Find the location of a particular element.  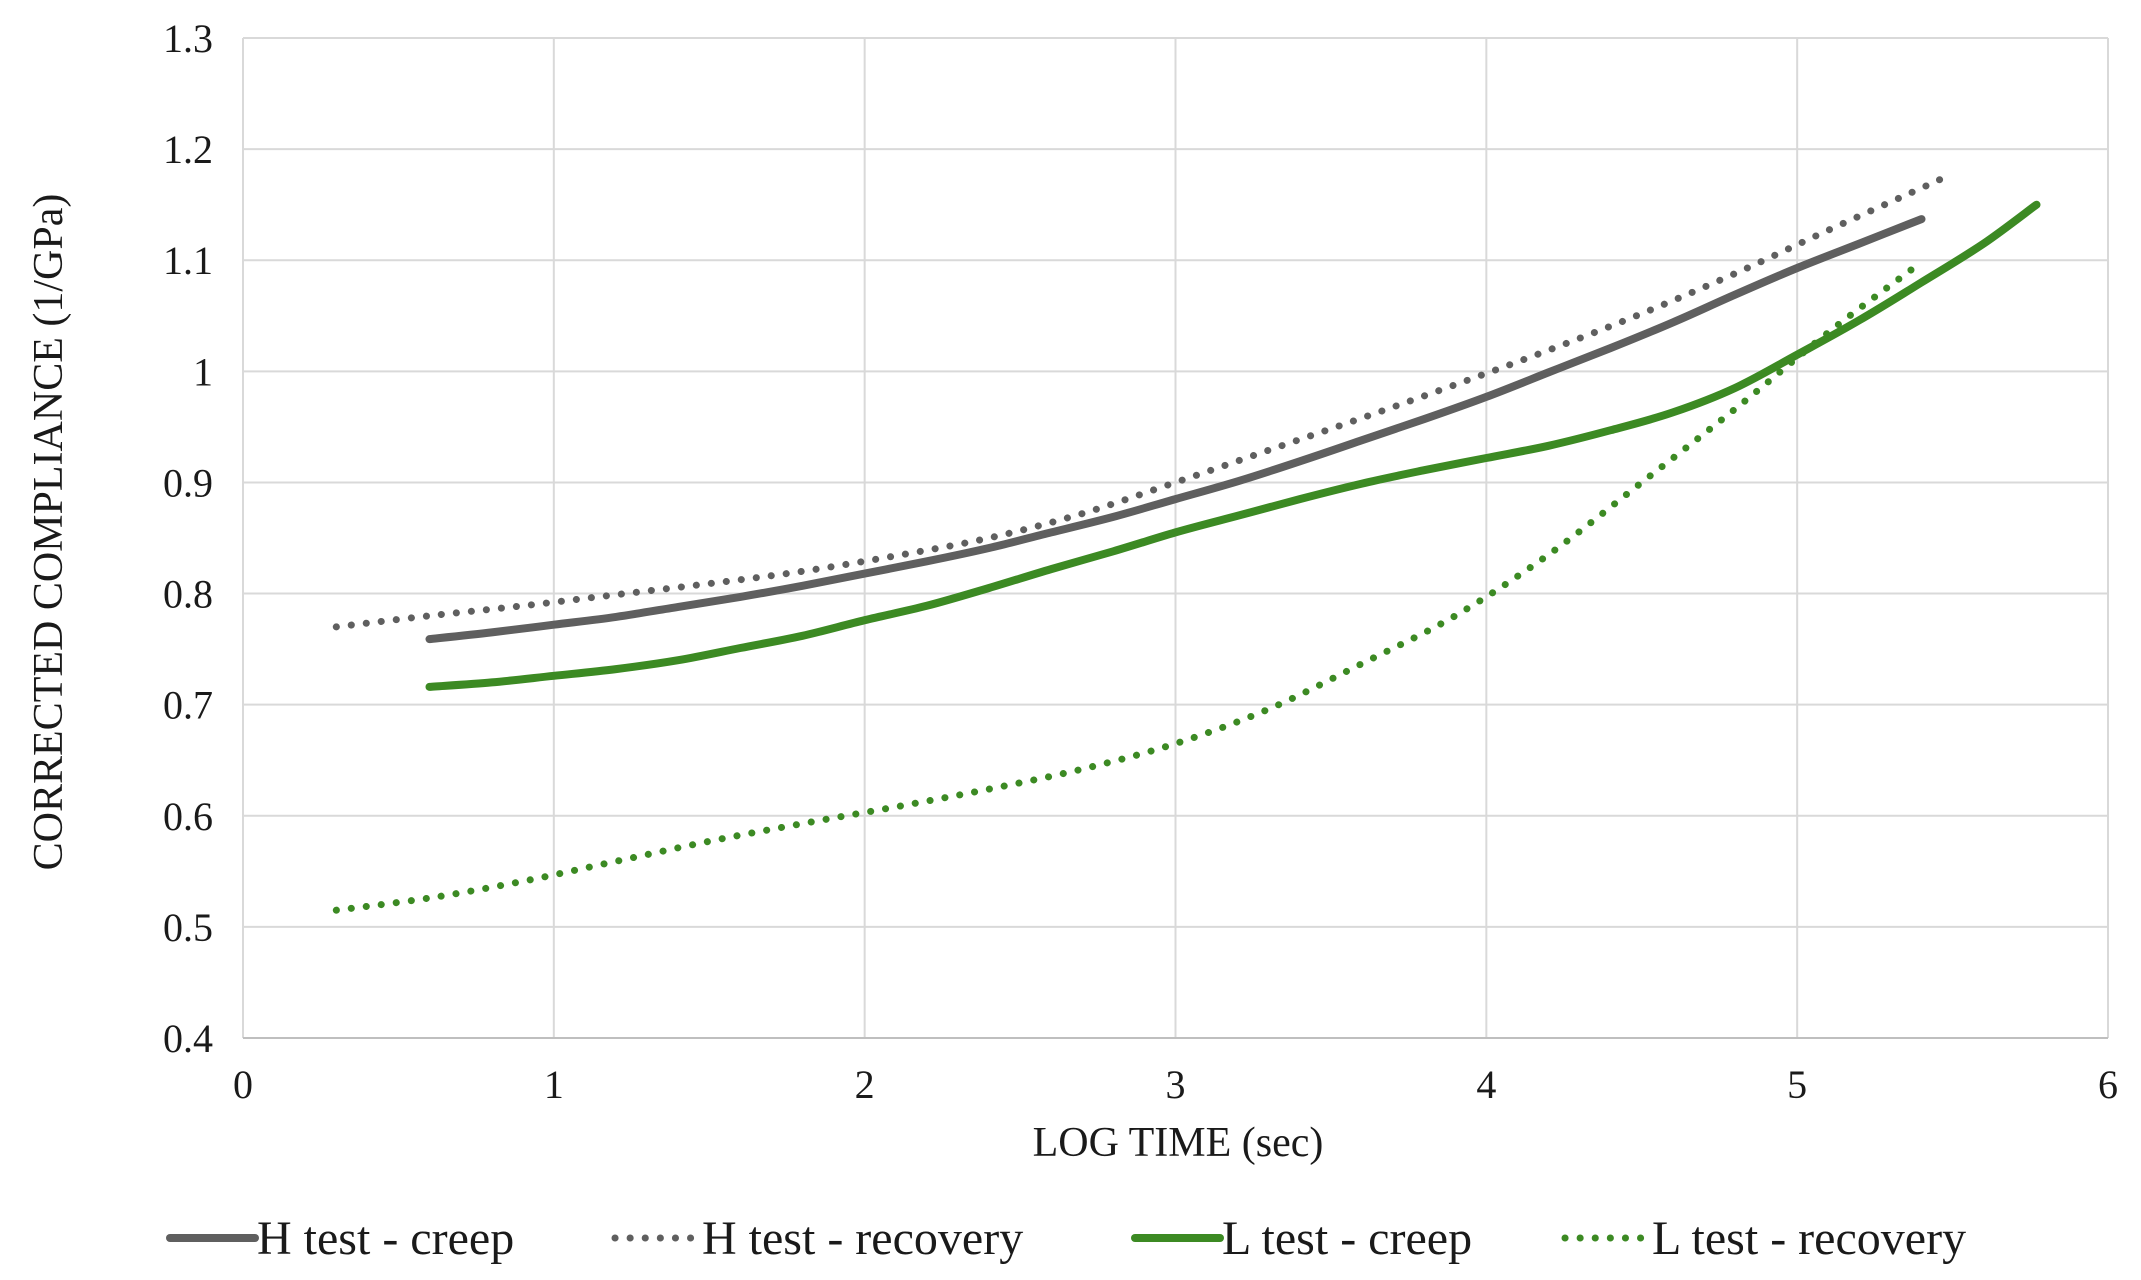

y-tick-label: 0.4 is located at coordinates (188, 1038).